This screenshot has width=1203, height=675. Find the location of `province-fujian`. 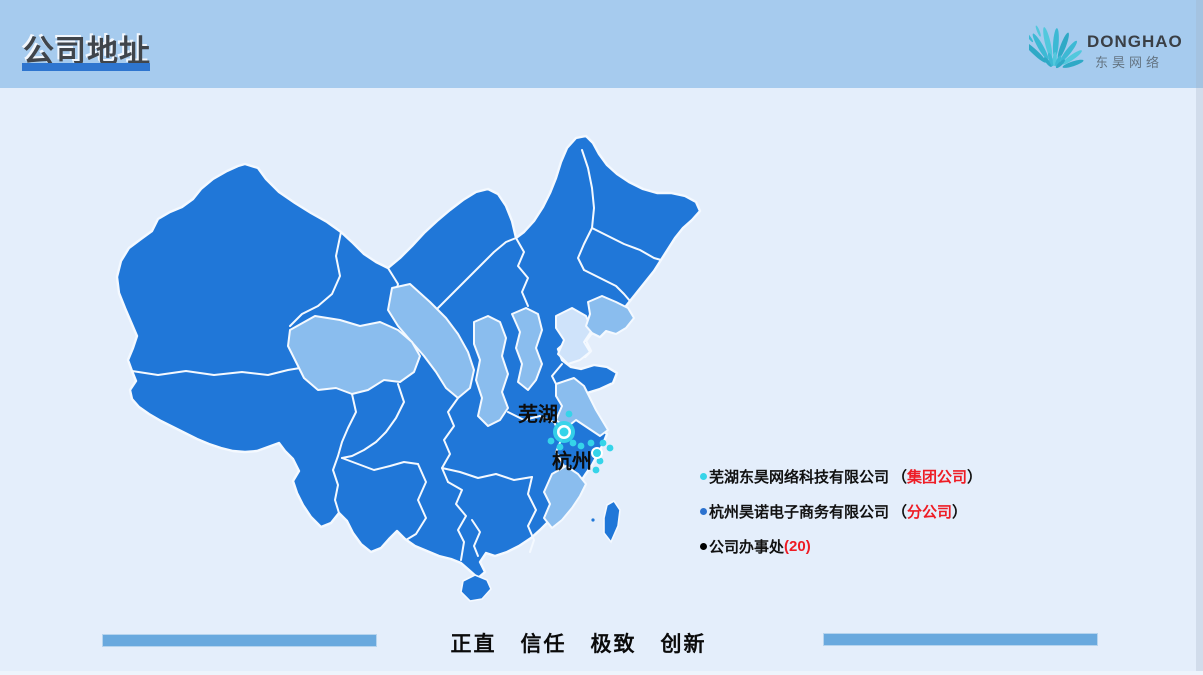

province-fujian is located at coordinates (565, 497).